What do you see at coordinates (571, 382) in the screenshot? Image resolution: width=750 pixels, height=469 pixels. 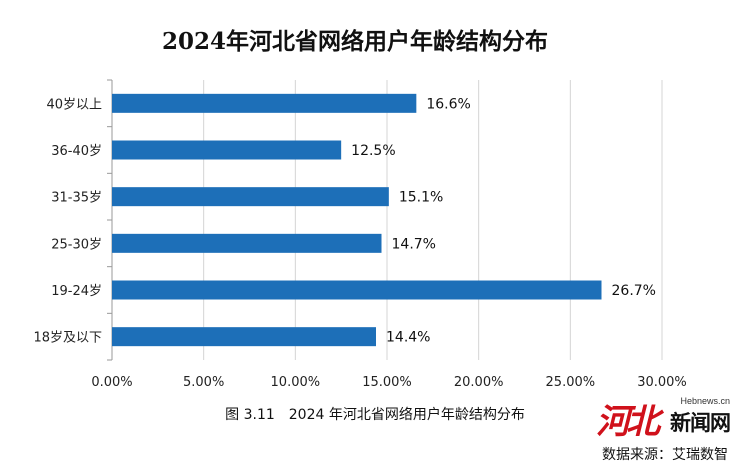 I see `x-tick-label: 25.00%` at bounding box center [571, 382].